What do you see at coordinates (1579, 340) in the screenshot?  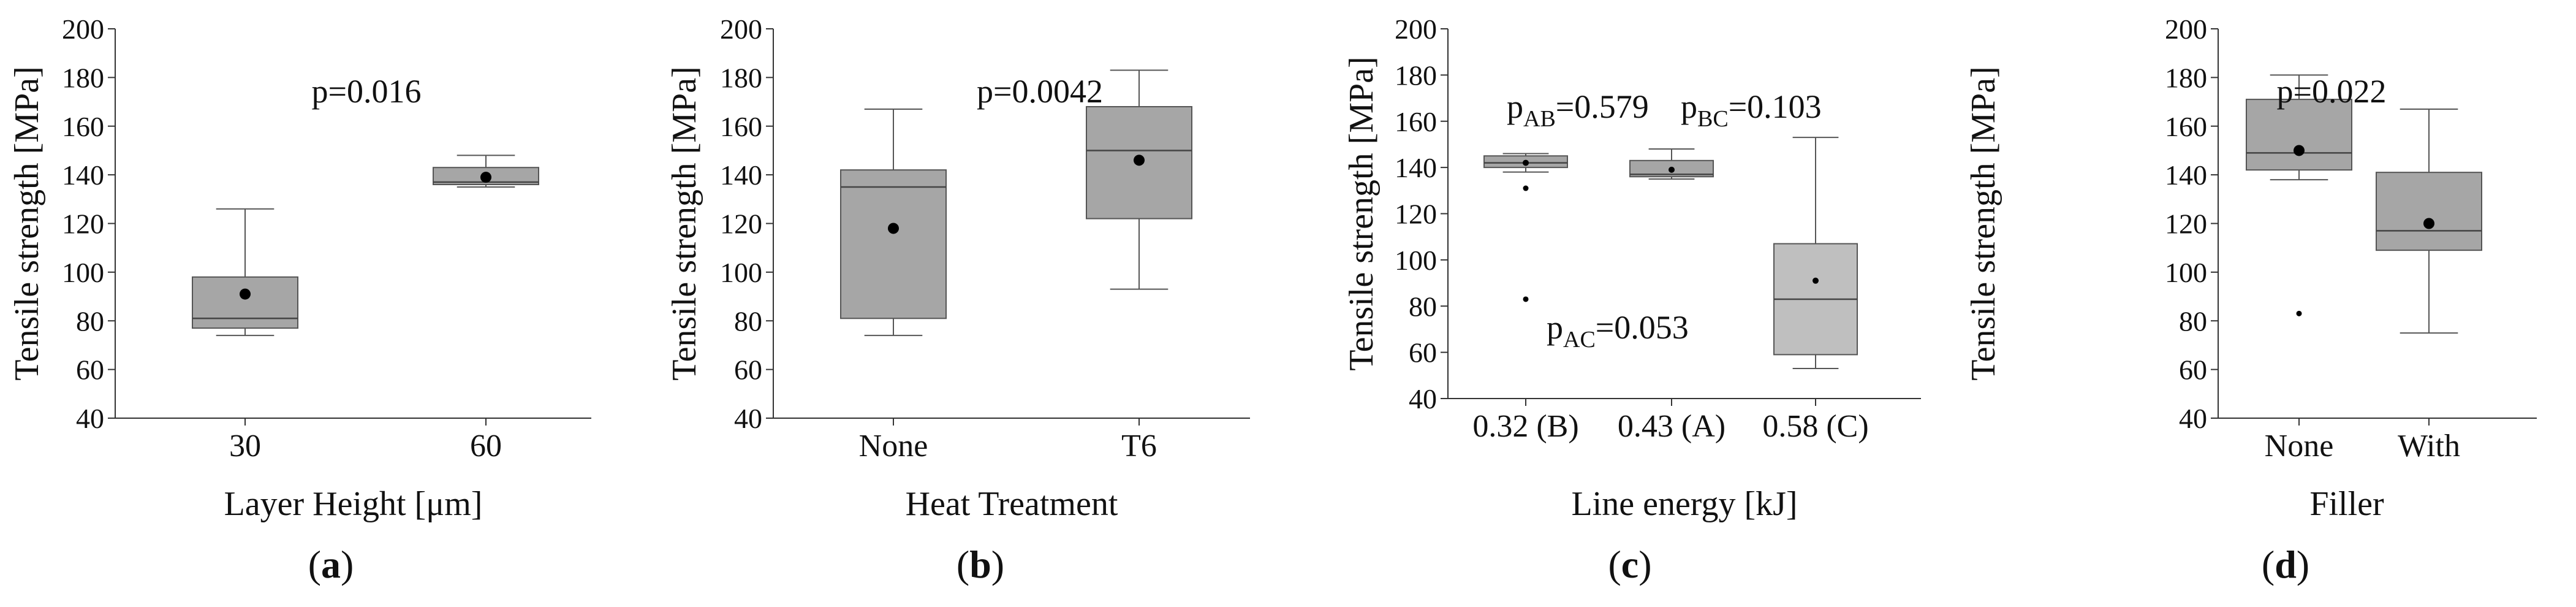 I see `p-subscript: AC` at bounding box center [1579, 340].